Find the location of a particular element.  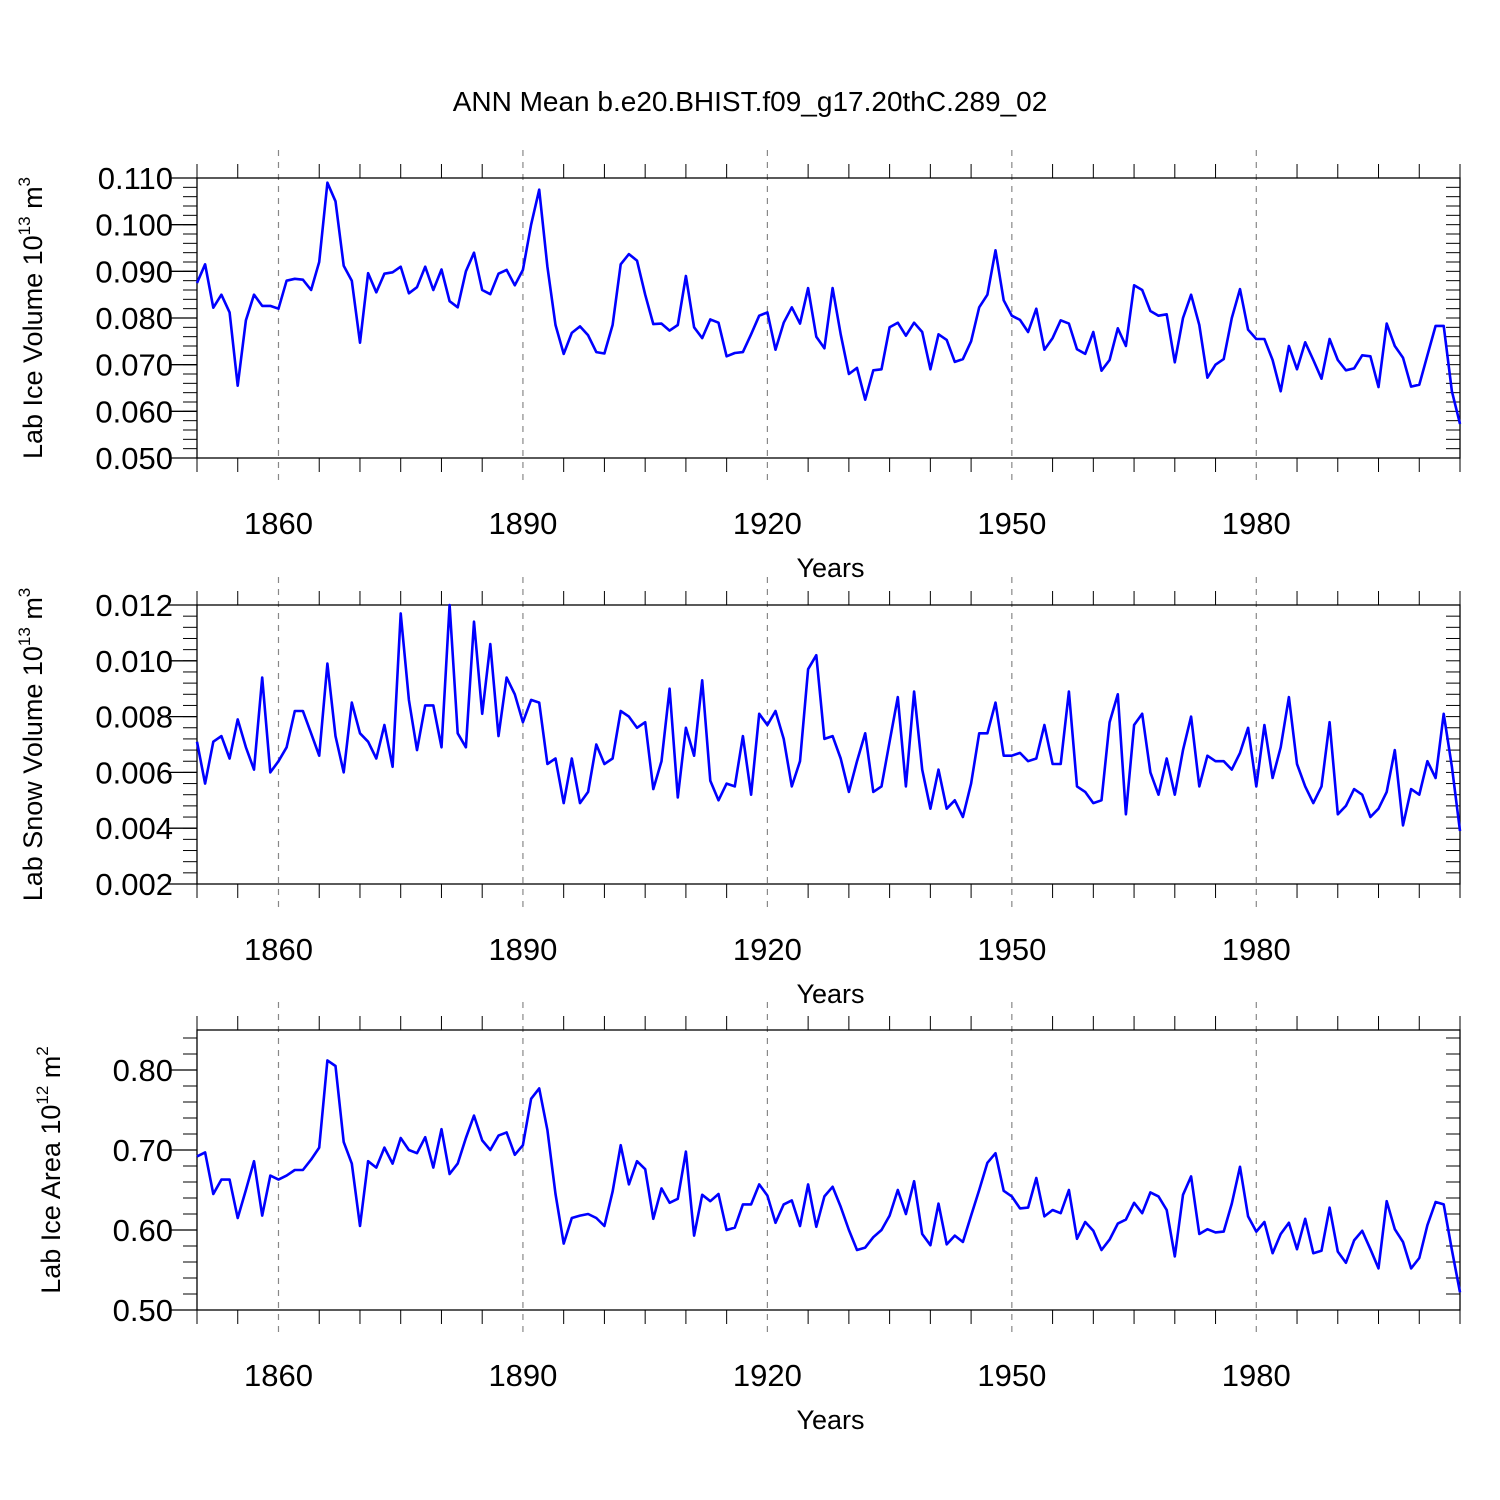

y-tick-label: 0.008 is located at coordinates (134, 717).